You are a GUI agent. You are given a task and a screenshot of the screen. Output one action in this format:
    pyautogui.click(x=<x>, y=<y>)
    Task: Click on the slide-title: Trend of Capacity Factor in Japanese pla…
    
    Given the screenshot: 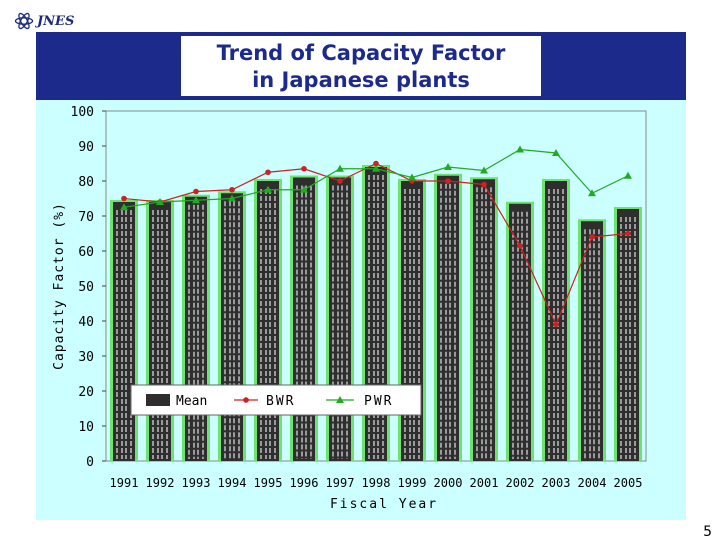 What is the action you would take?
    pyautogui.click(x=361, y=66)
    